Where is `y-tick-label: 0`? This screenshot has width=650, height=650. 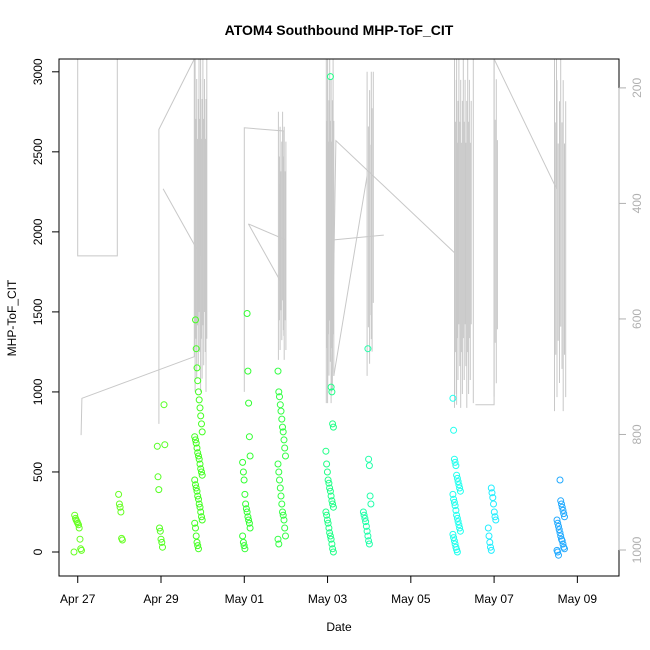
y-tick-label: 0 is located at coordinates (38, 551).